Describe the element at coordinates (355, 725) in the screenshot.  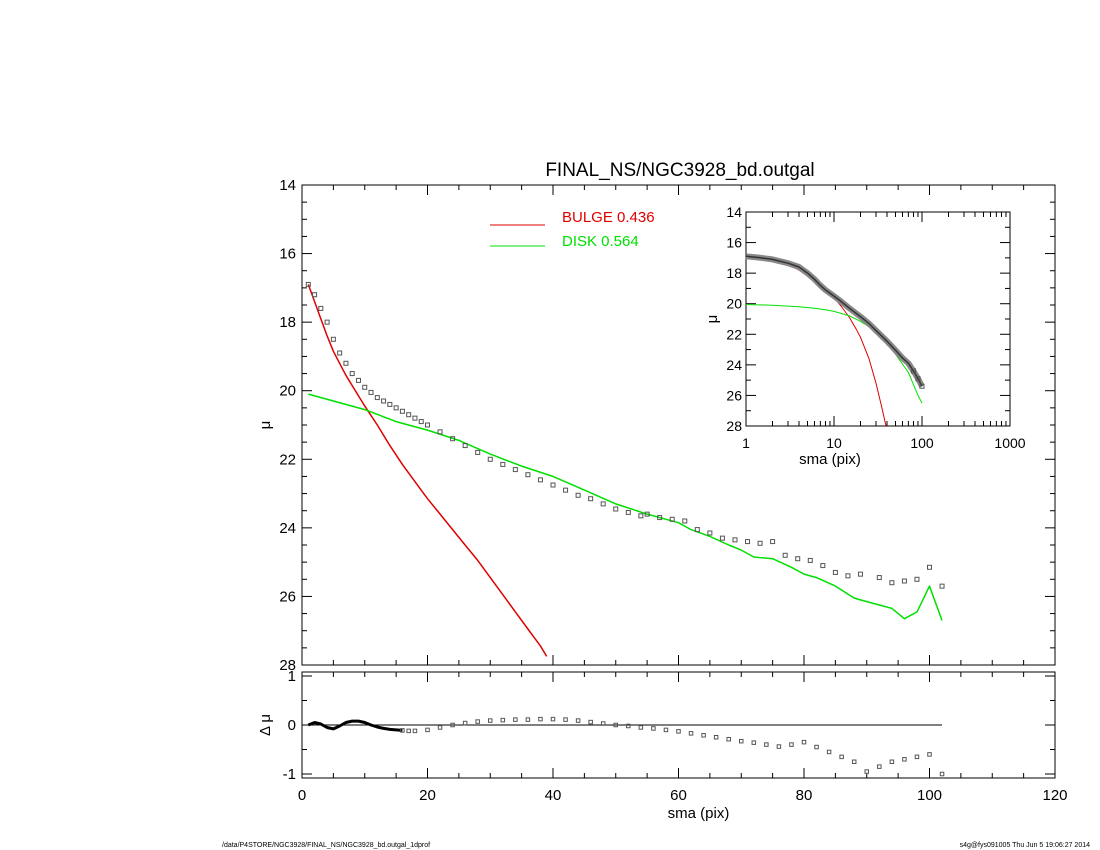
I see `residual-line` at that location.